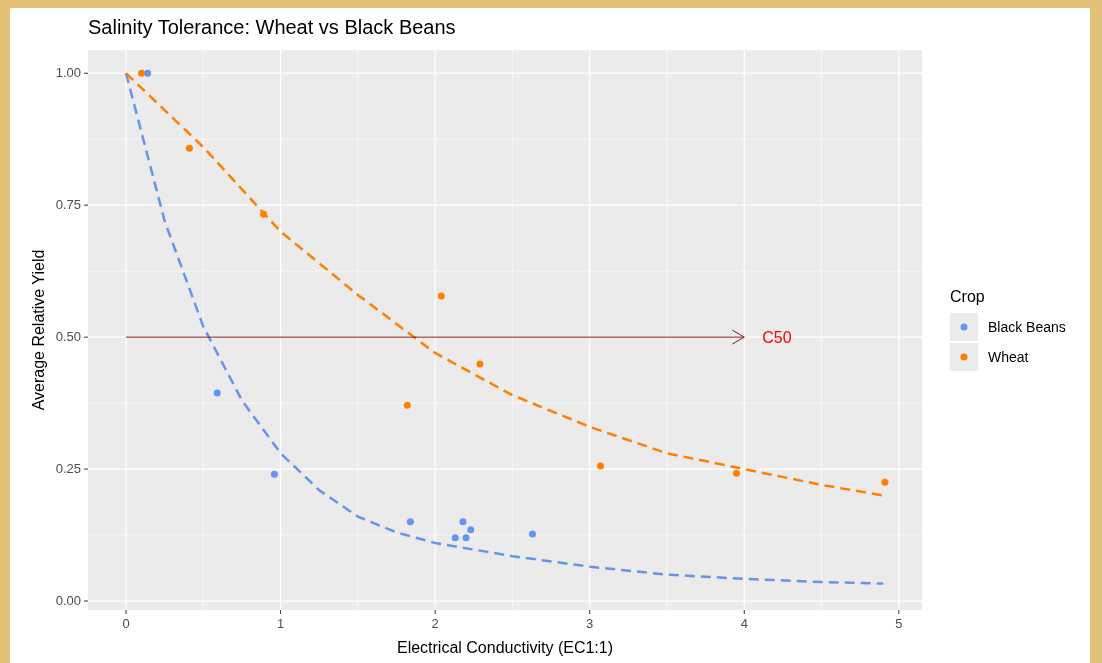  What do you see at coordinates (967, 296) in the screenshot?
I see `legend-title: Crop` at bounding box center [967, 296].